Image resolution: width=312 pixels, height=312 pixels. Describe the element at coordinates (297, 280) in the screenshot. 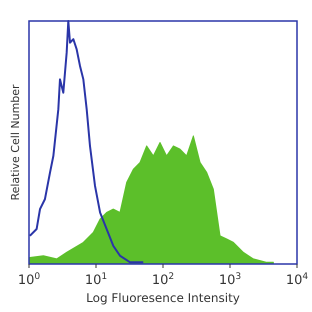

I see `x-tick-label: 10$^{4}$` at that location.